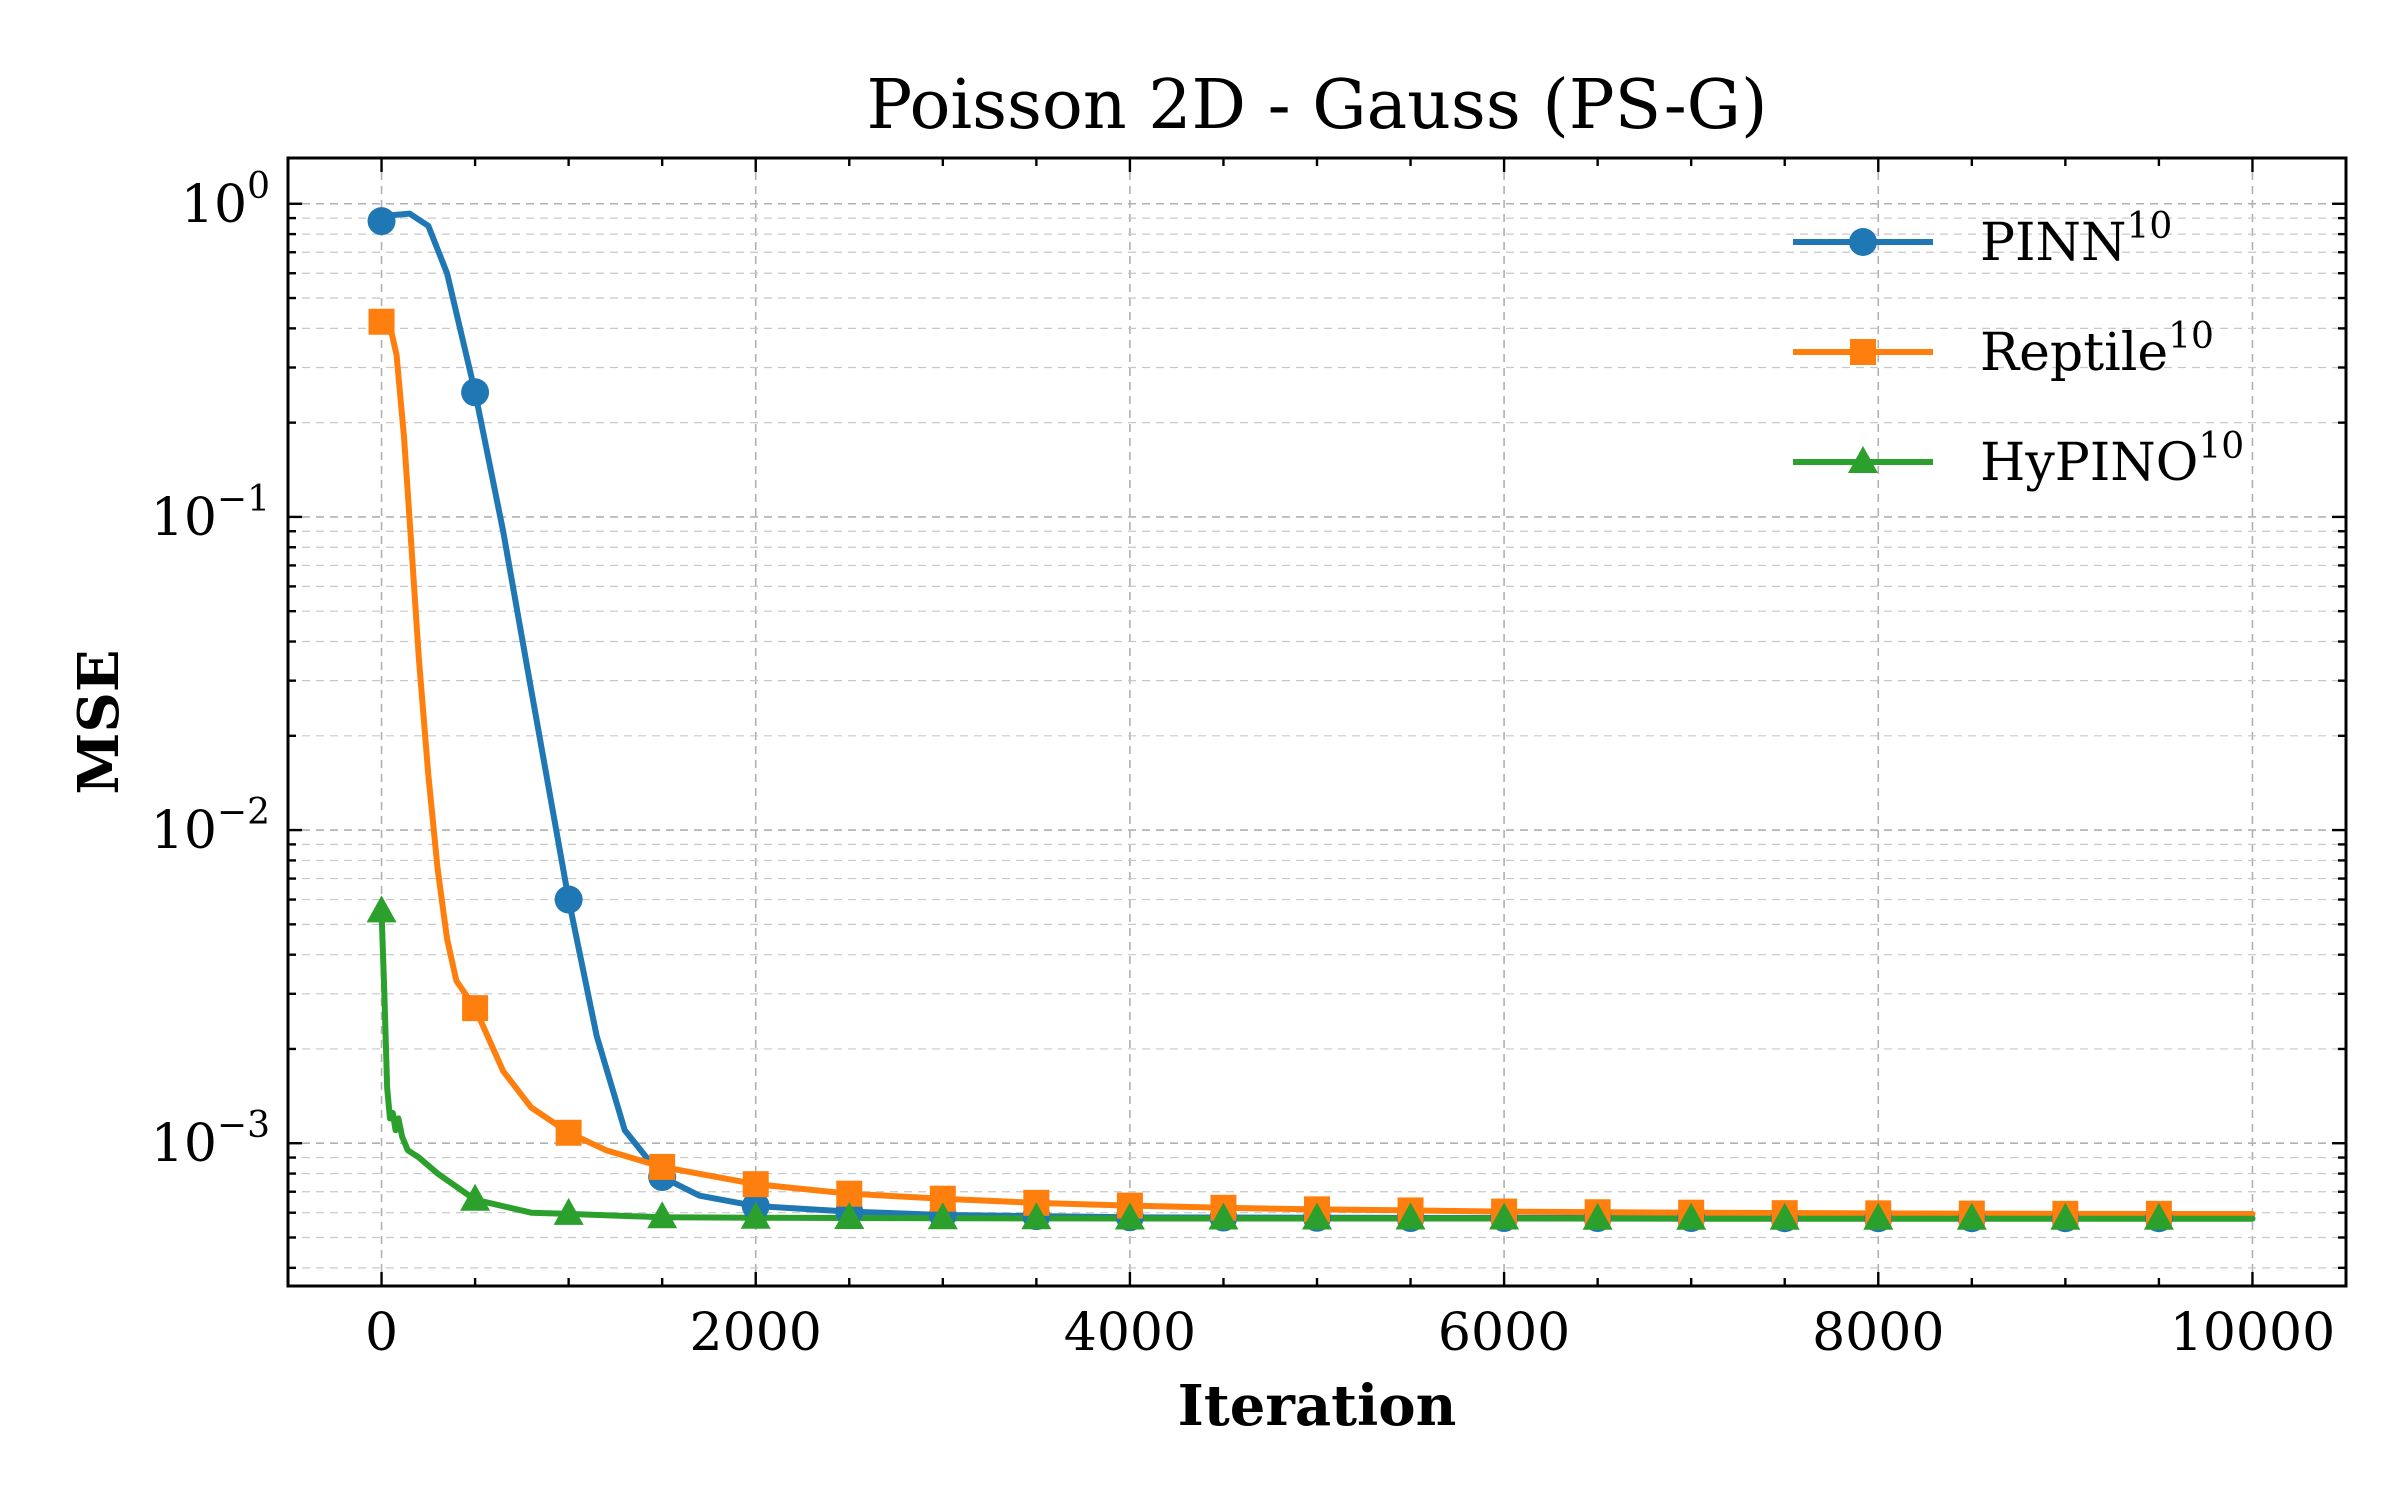  Describe the element at coordinates (1504, 1333) in the screenshot. I see `x-tick-label: 6000` at that location.